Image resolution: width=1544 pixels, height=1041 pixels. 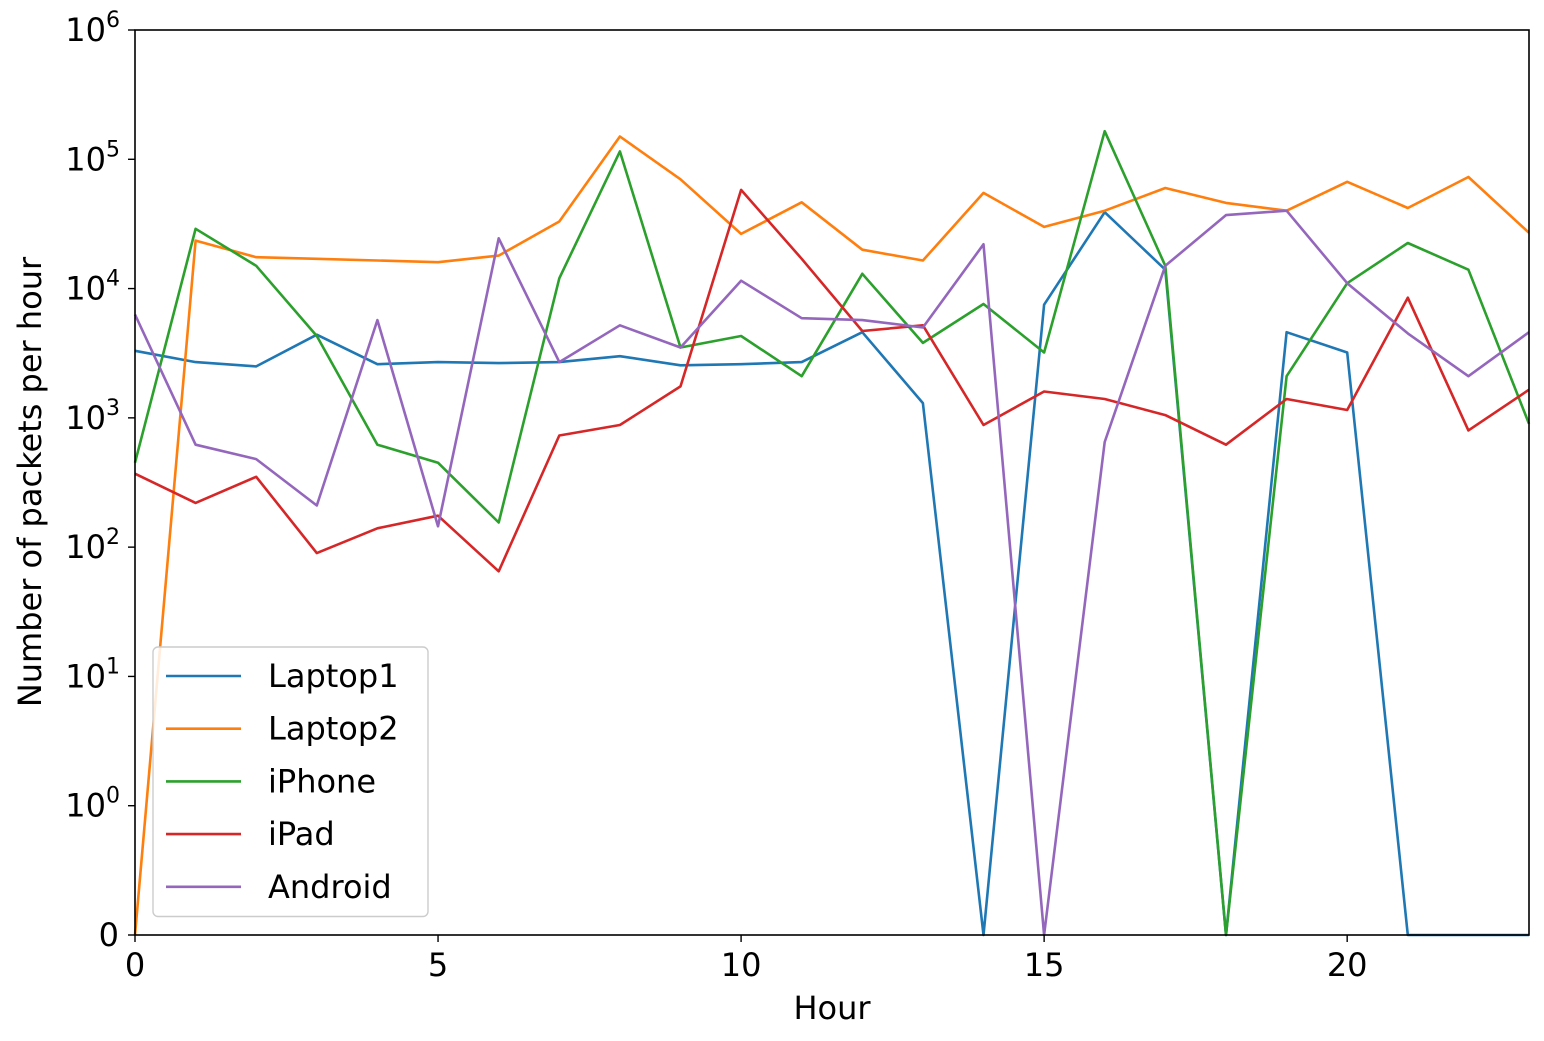 What do you see at coordinates (832, 1008) in the screenshot?
I see `x-axis-label: Hour` at bounding box center [832, 1008].